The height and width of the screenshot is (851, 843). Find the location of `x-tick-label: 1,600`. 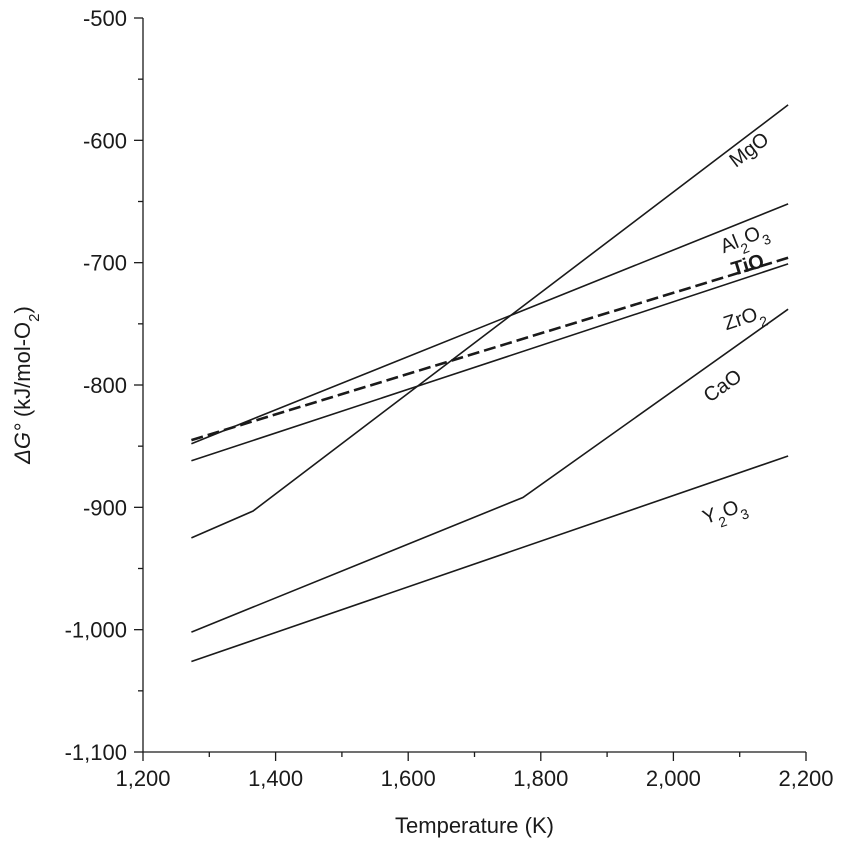

x-tick-label: 1,600 is located at coordinates (408, 778).